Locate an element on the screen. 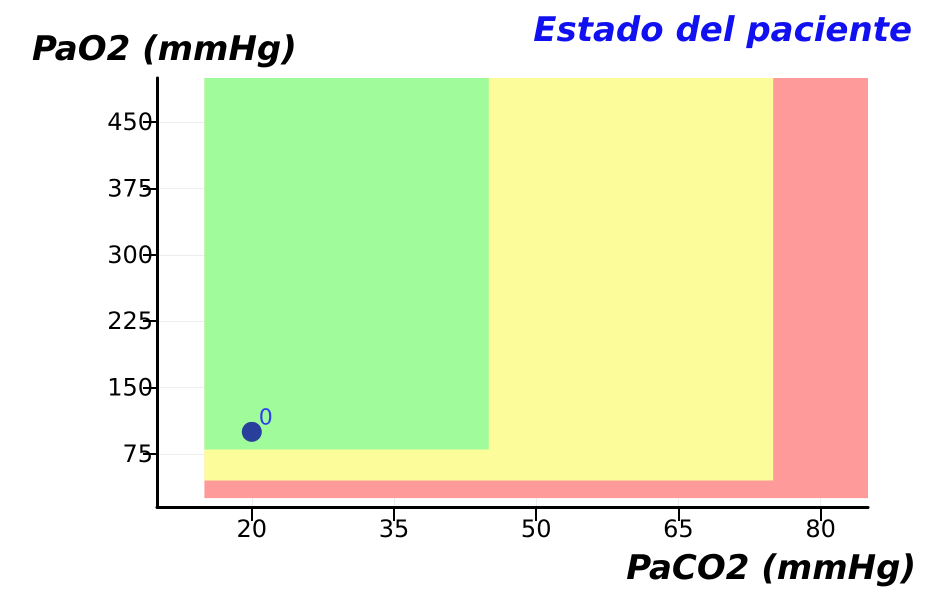 Image resolution: width=935 pixels, height=599 pixels. y-tick-label: 150 is located at coordinates (130, 388).